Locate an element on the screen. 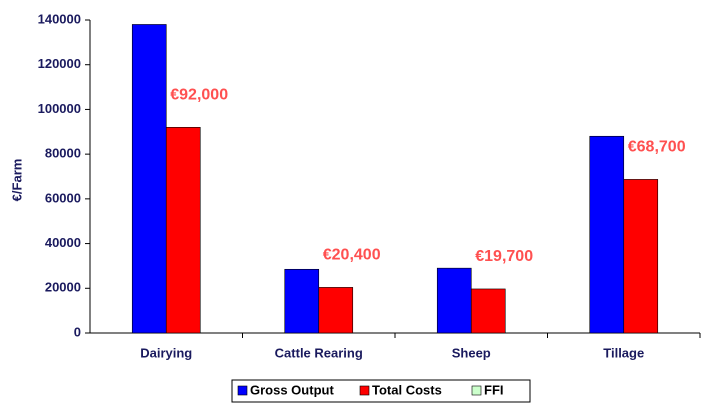 Image resolution: width=703 pixels, height=403 pixels. y-axis-label: €/Farm is located at coordinates (16, 180).